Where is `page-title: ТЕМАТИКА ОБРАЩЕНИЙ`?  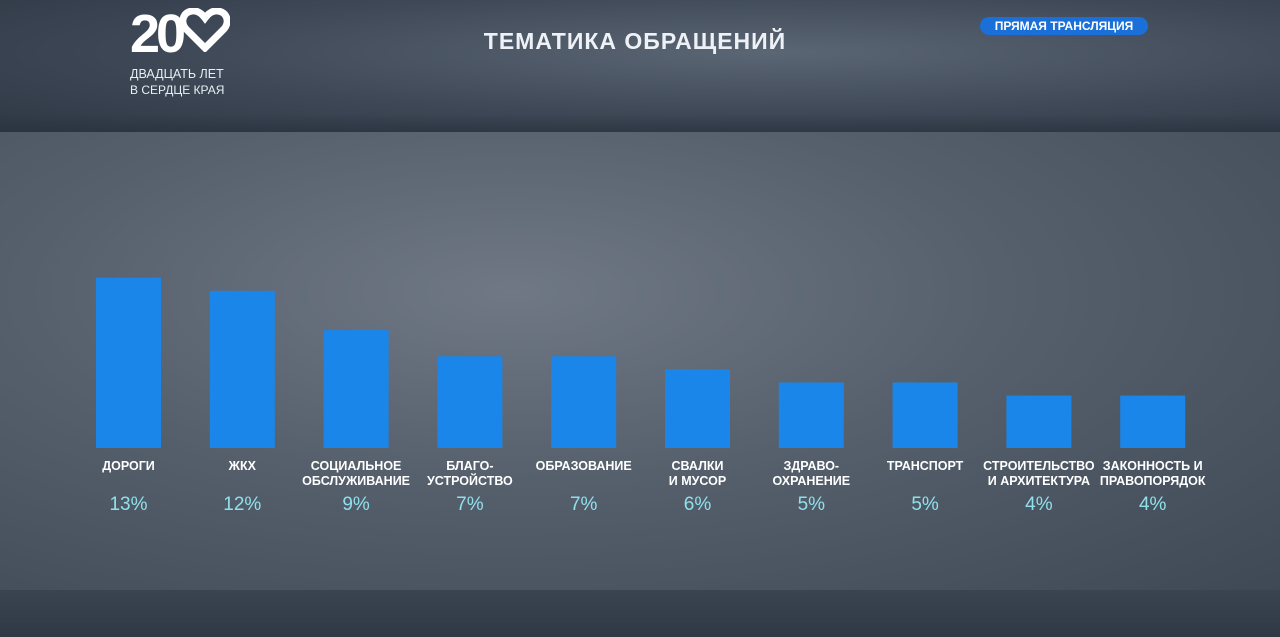
page-title: ТЕМАТИКА ОБРАЩЕНИЙ is located at coordinates (635, 41).